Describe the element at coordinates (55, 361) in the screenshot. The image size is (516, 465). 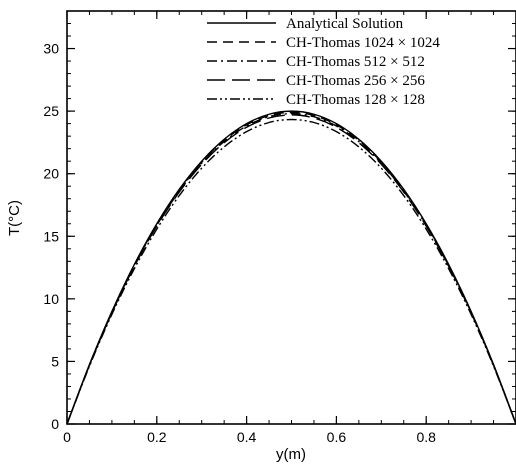
I see `y-tick-label: 5` at that location.